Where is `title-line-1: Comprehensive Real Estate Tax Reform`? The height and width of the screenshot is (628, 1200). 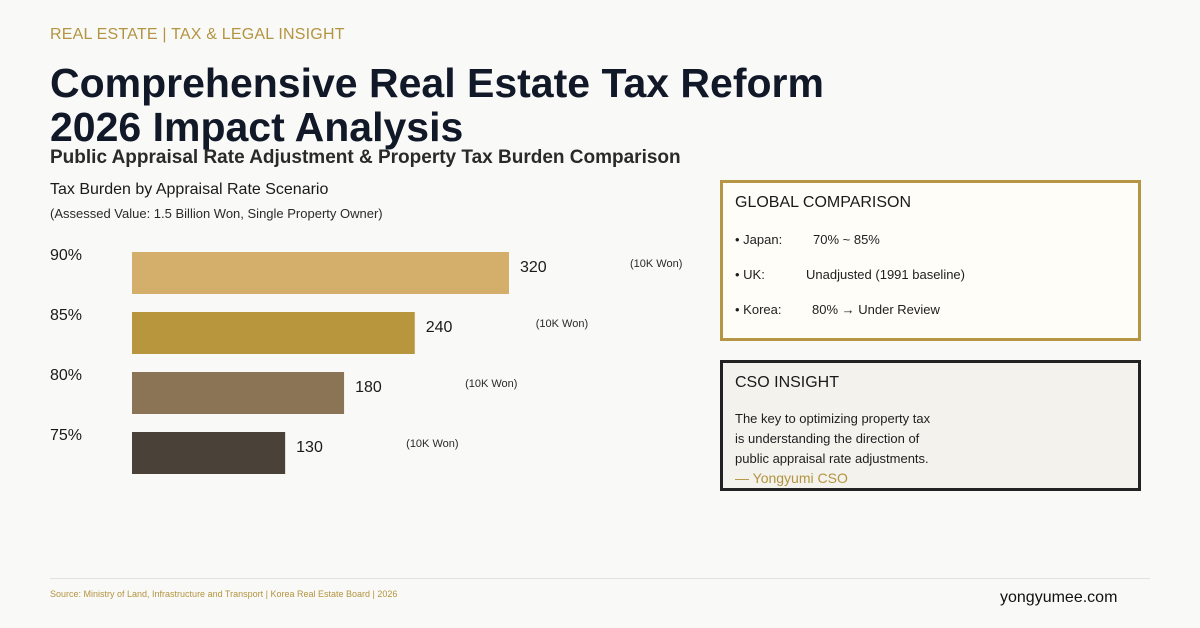
title-line-1: Comprehensive Real Estate Tax Reform is located at coordinates (437, 83).